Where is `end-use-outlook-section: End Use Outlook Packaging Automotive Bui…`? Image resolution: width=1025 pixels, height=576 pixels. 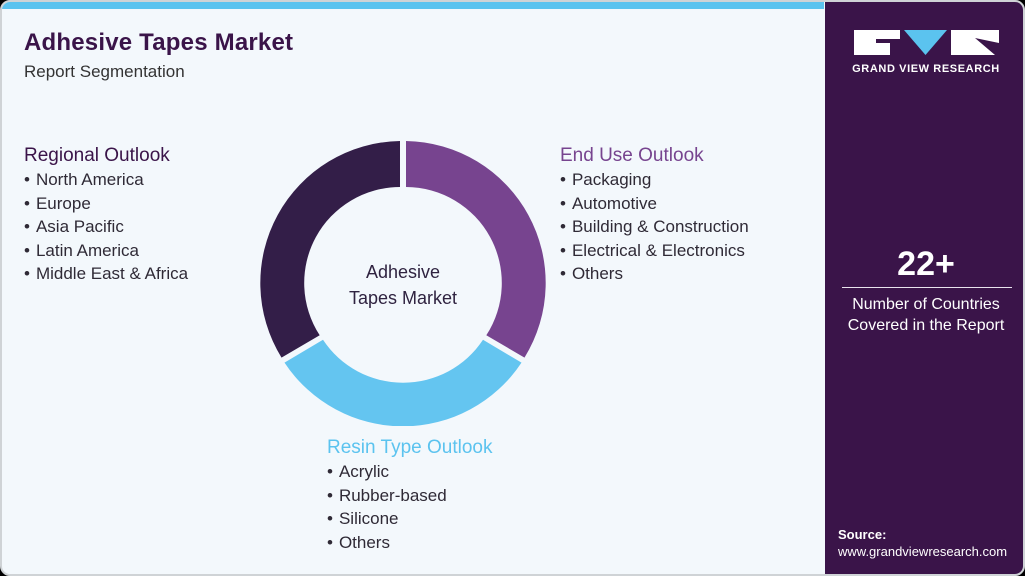 end-use-outlook-section: End Use Outlook Packaging Automotive Bui… is located at coordinates (654, 215).